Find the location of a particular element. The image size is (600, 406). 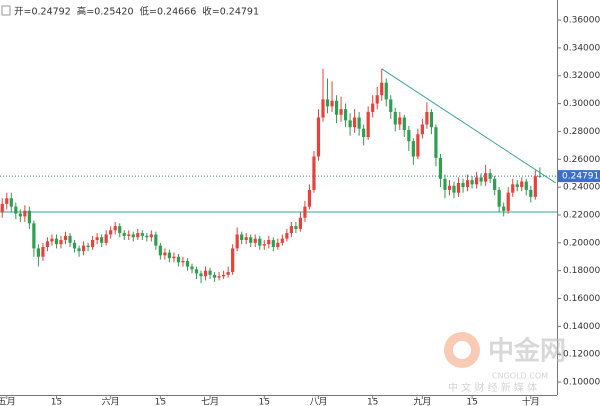

trendline is located at coordinates (468, 126).